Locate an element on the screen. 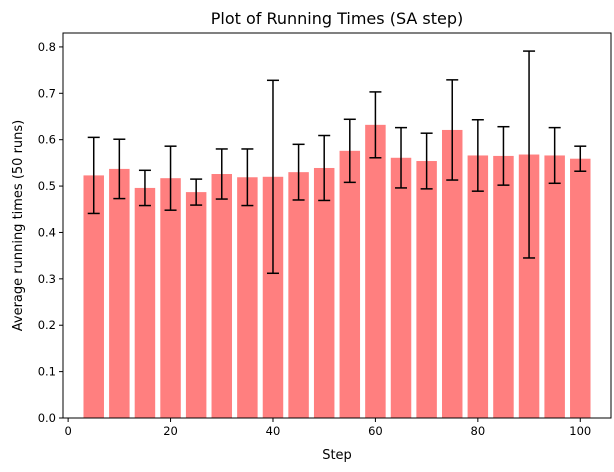 The image size is (614, 472). y-axis-label: Average running times (50 runs) is located at coordinates (18, 226).